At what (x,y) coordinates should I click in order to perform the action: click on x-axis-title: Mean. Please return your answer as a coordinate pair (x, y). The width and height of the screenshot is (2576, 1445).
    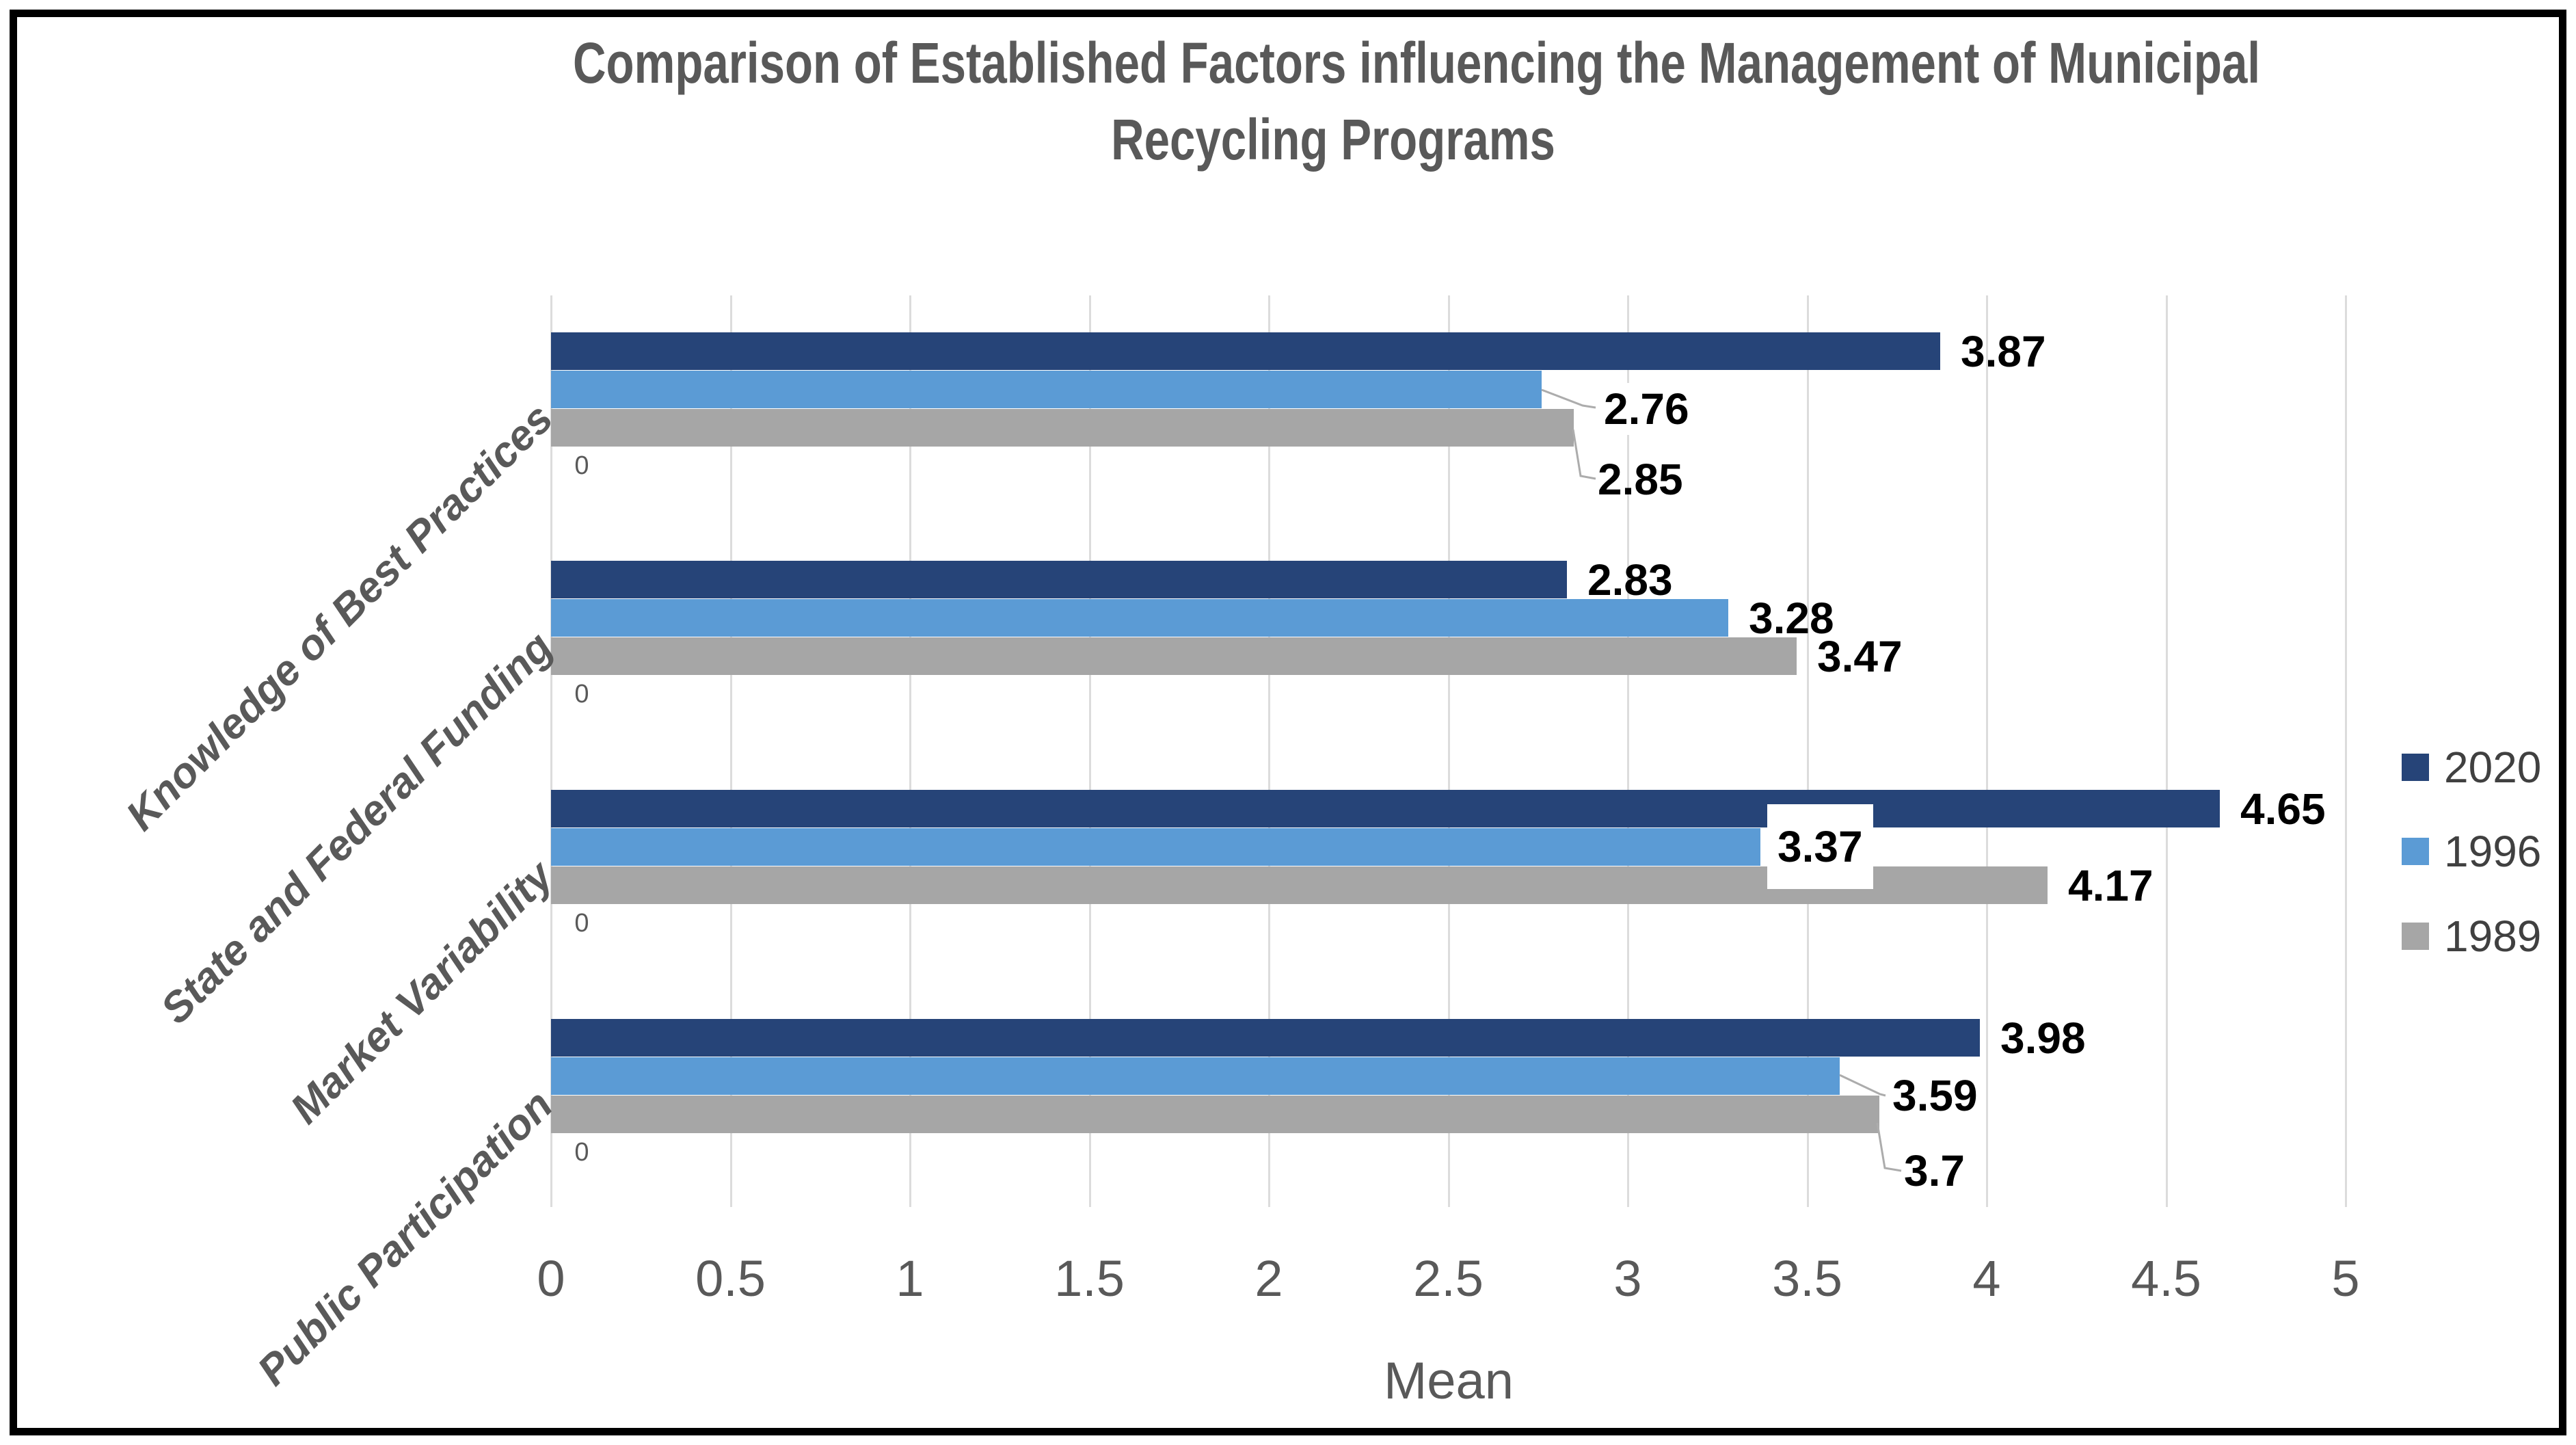
    Looking at the image, I should click on (1448, 1381).